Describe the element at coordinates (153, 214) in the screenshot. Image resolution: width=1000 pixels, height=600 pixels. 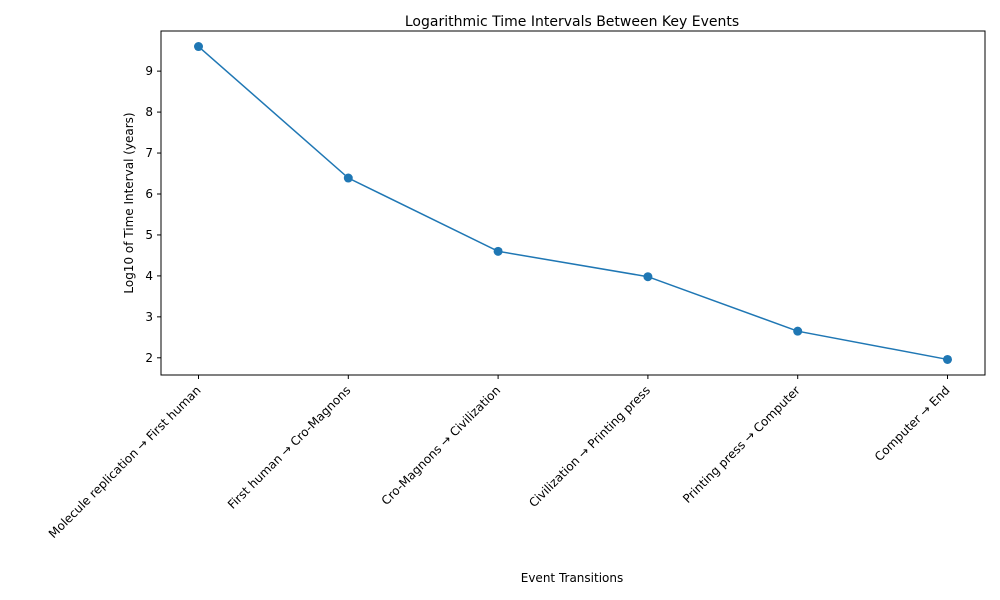
I see `y-axis: 2 3 4 5 6 7 8 9` at that location.